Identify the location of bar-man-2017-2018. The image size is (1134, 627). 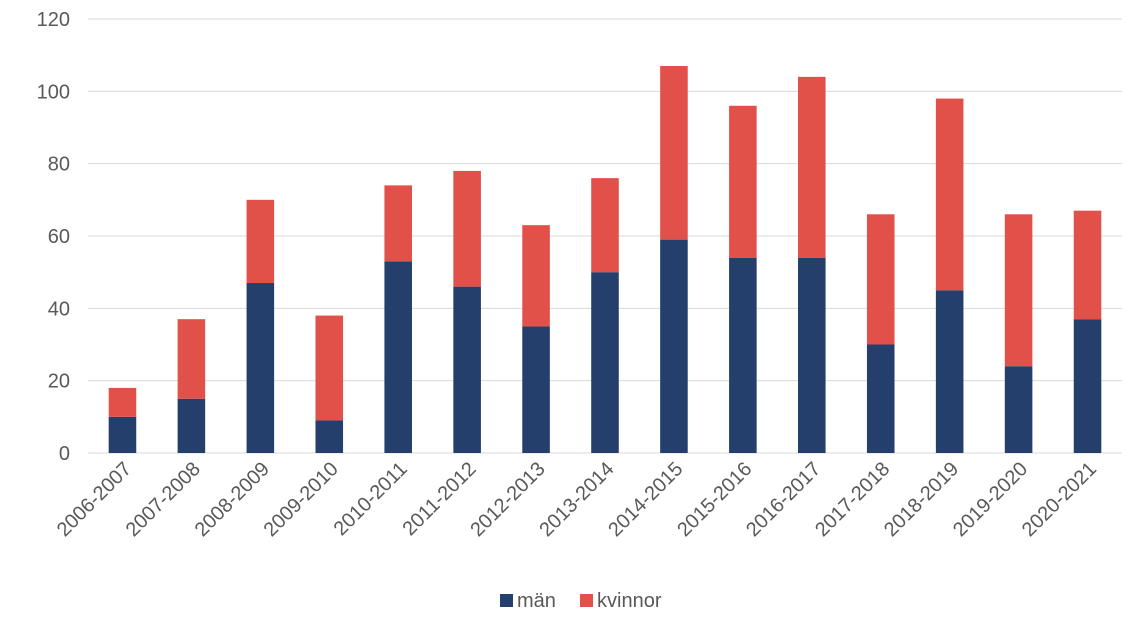
(880, 398).